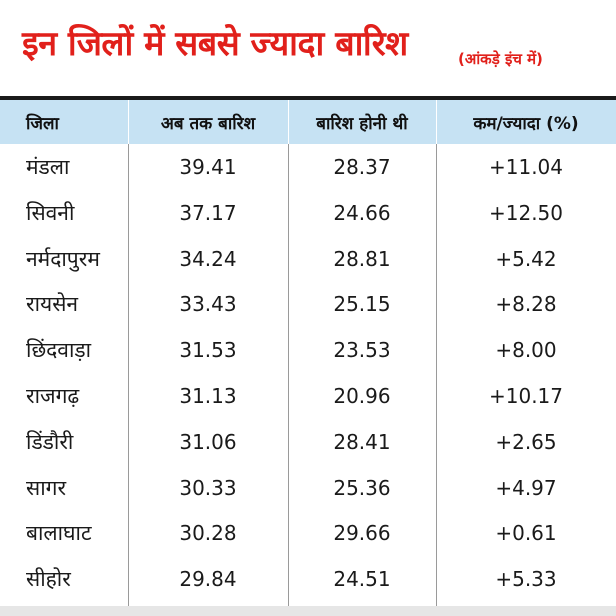 The height and width of the screenshot is (616, 616). What do you see at coordinates (53, 396) in the screenshot?
I see `cell-district: राजगढ़` at bounding box center [53, 396].